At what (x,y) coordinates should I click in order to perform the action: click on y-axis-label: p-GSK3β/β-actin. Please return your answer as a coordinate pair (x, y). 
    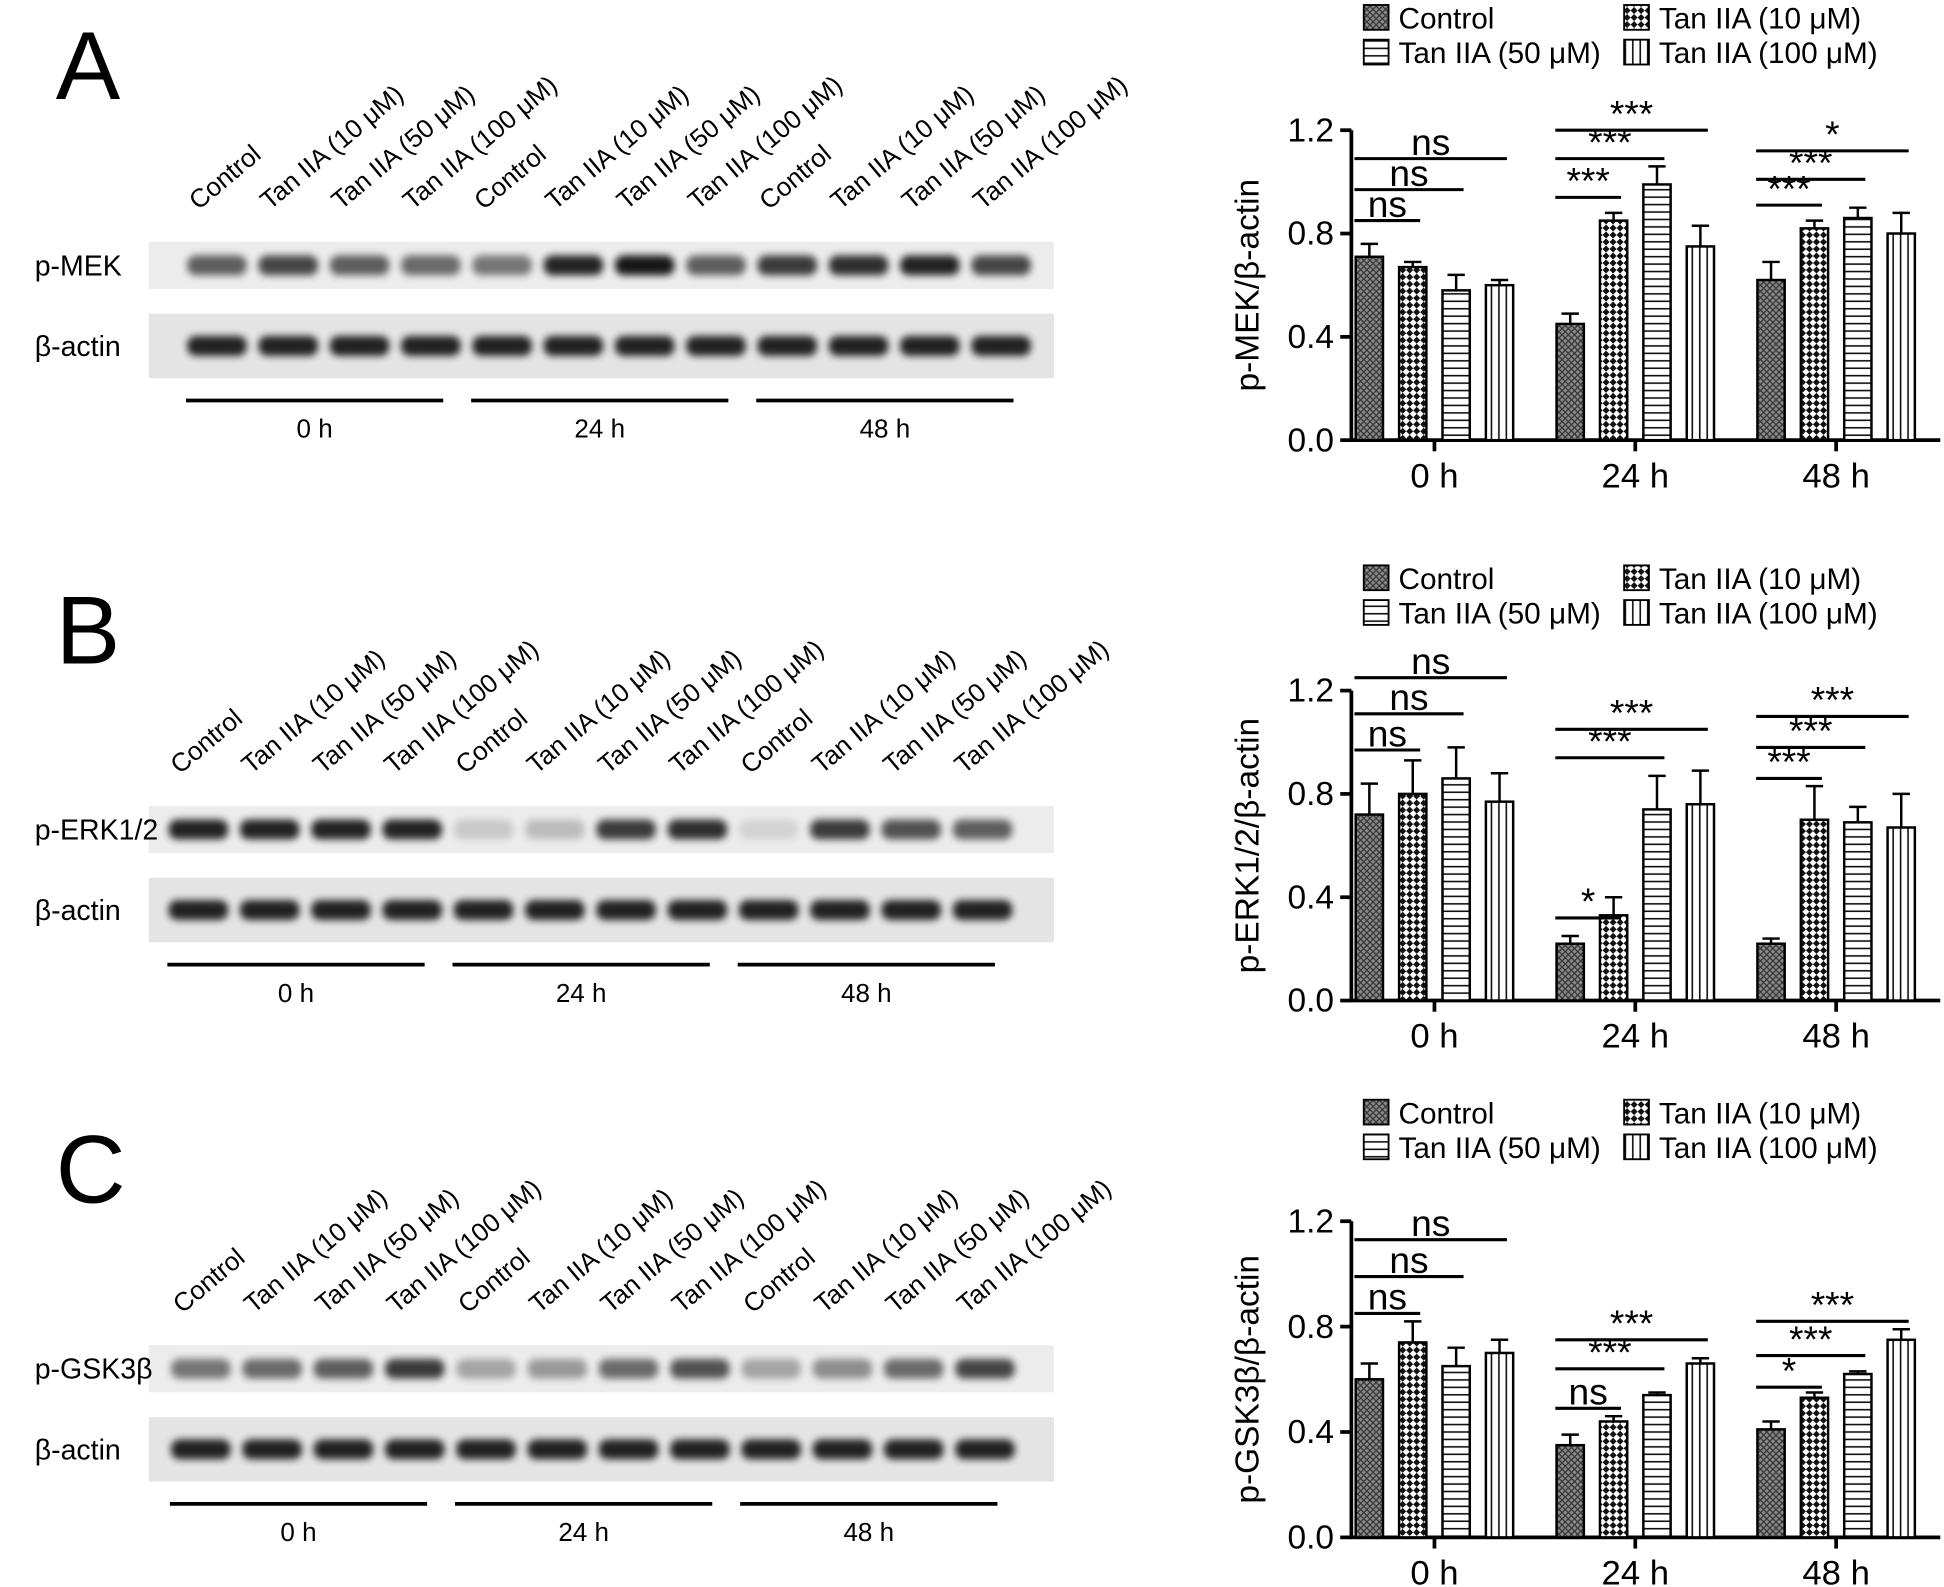
    Looking at the image, I should click on (1247, 1379).